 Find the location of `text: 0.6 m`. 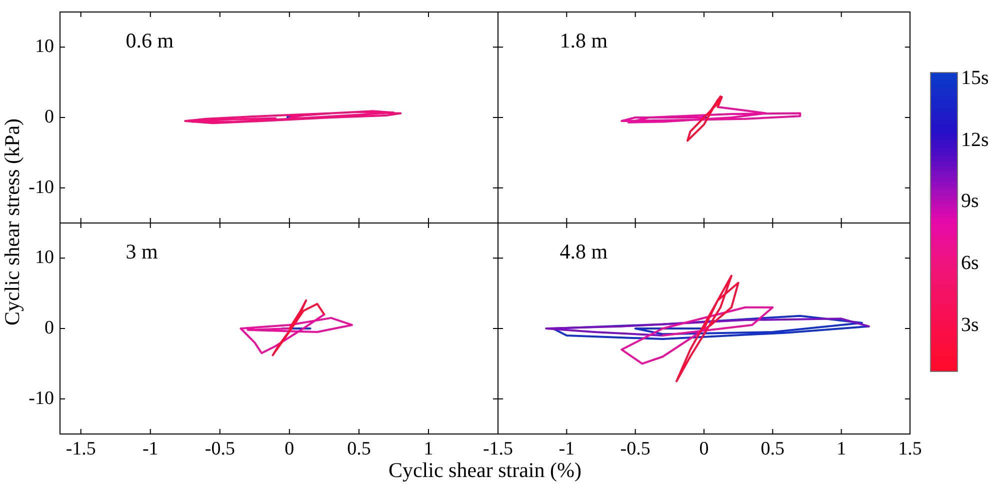

text: 0.6 m is located at coordinates (150, 40).